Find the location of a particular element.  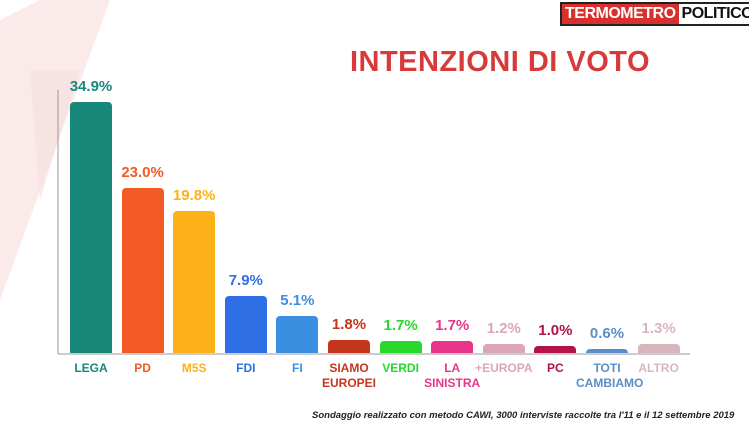

x-tick-label: ALTRO is located at coordinates (658, 368).